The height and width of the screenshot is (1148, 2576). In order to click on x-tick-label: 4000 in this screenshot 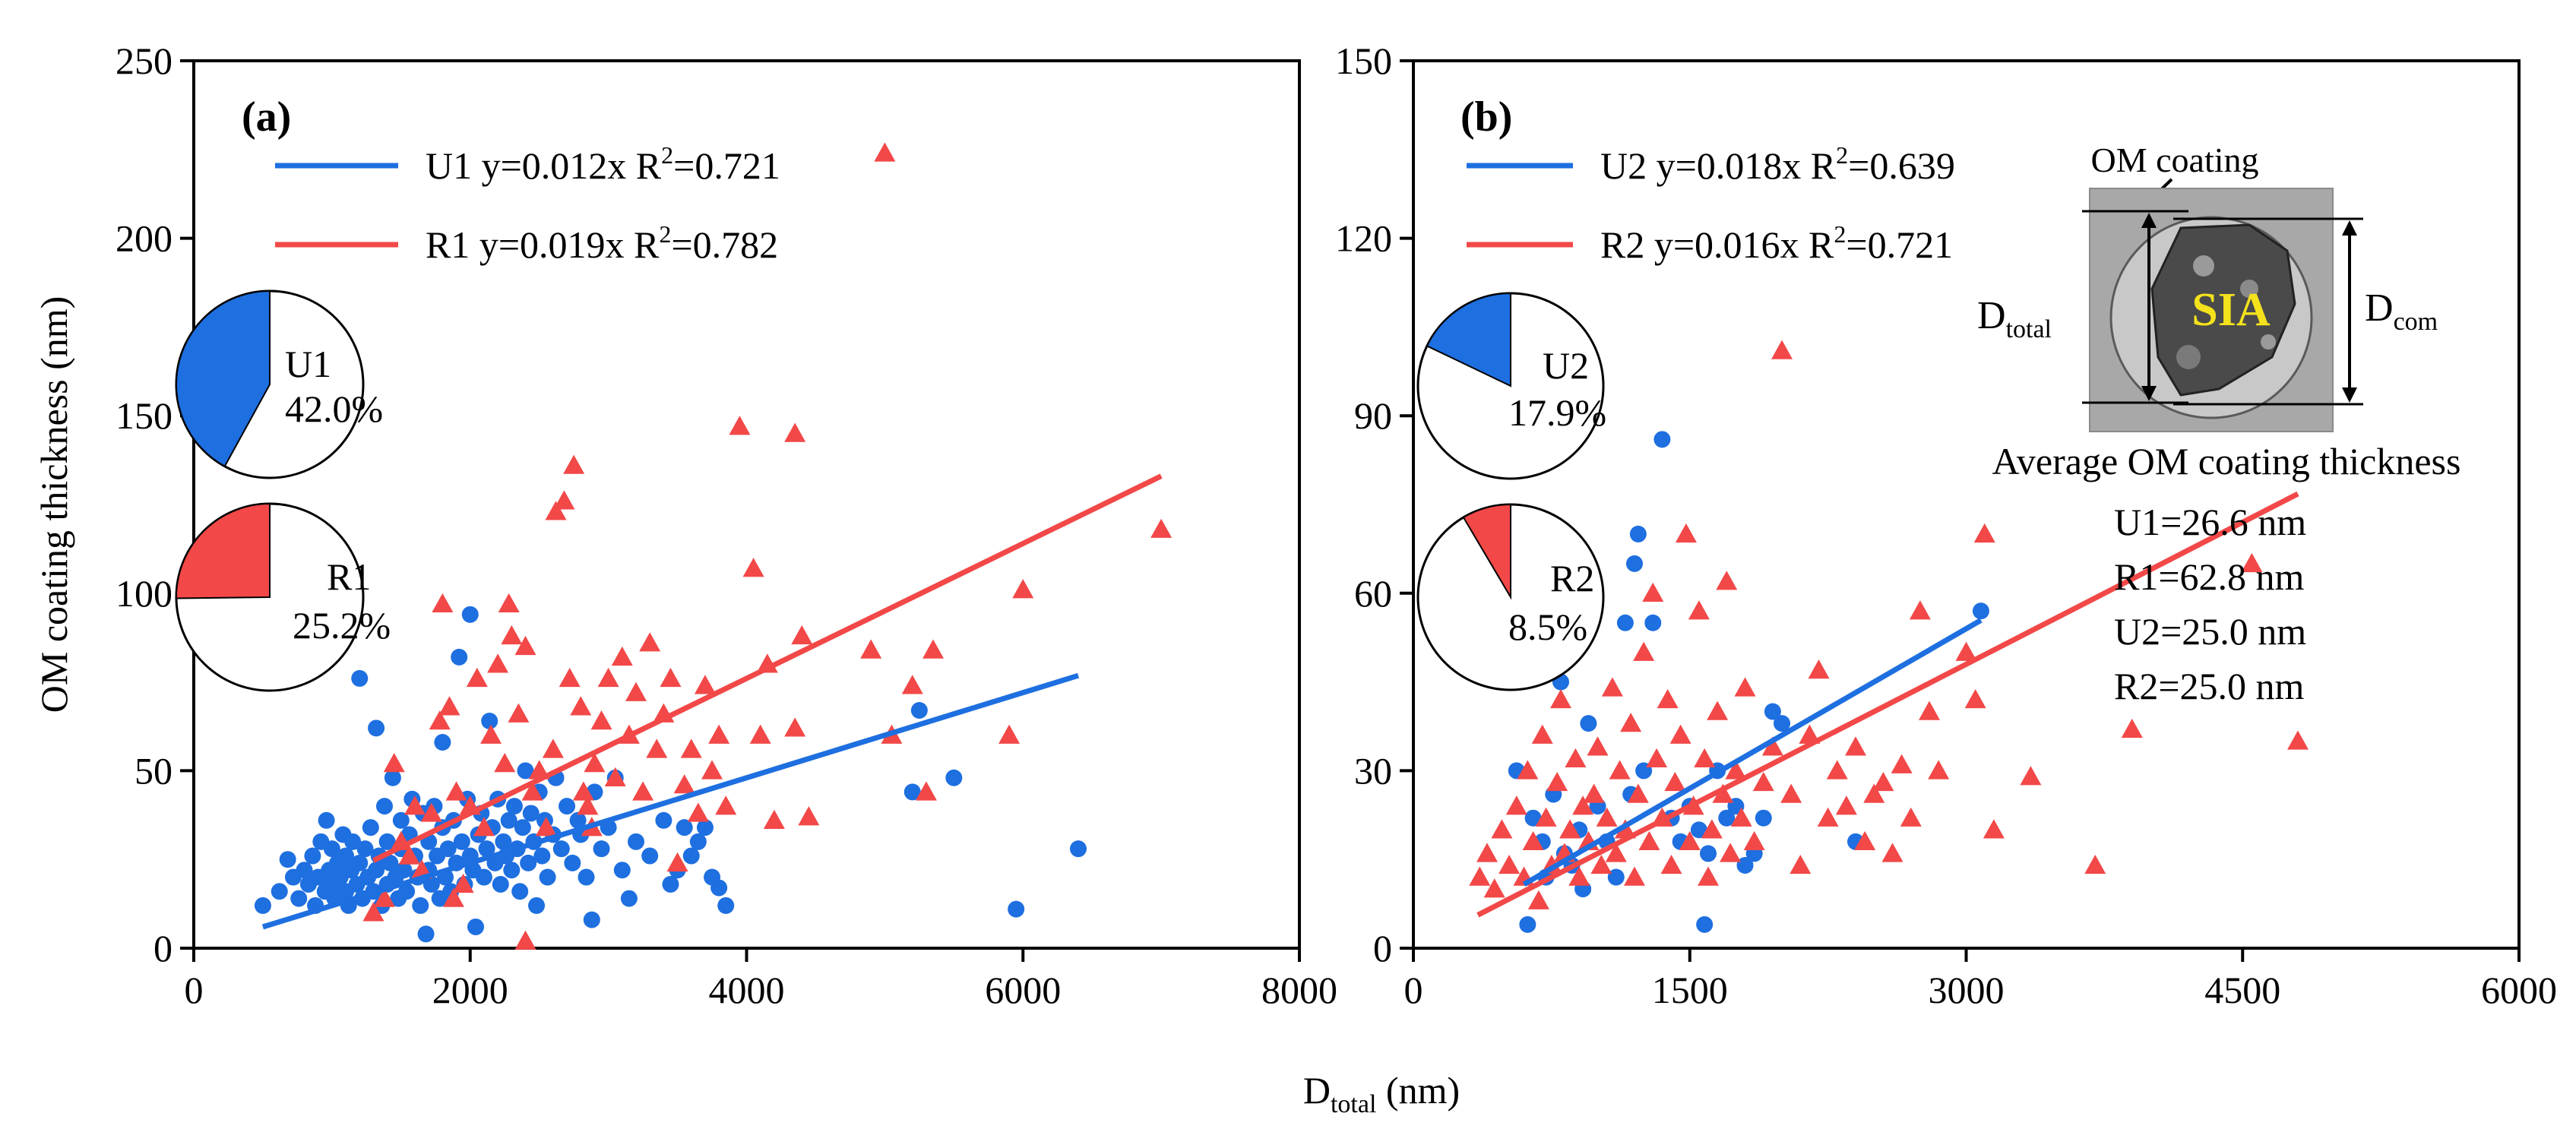, I will do `click(747, 990)`.